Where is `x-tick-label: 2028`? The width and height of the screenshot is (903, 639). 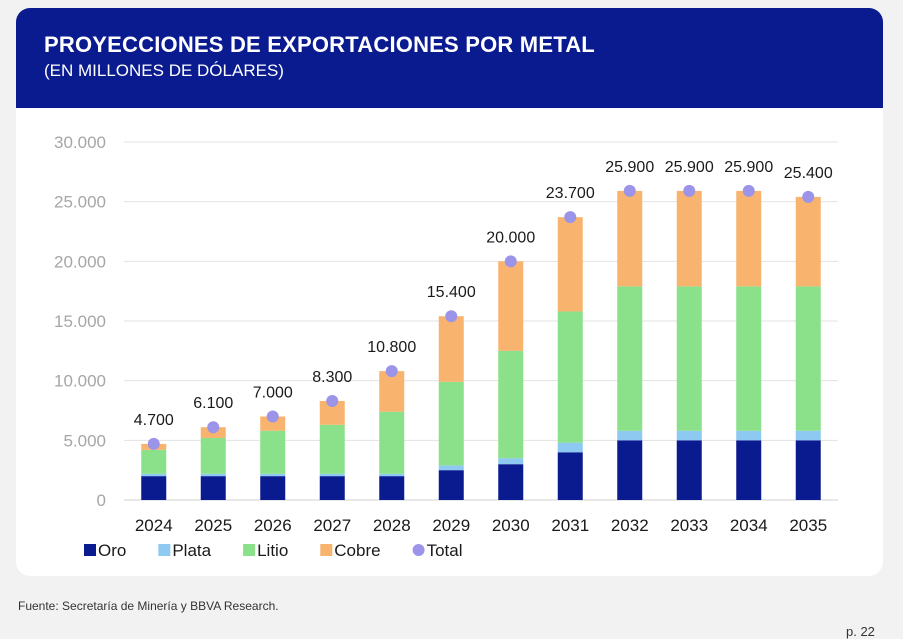 x-tick-label: 2028 is located at coordinates (392, 525).